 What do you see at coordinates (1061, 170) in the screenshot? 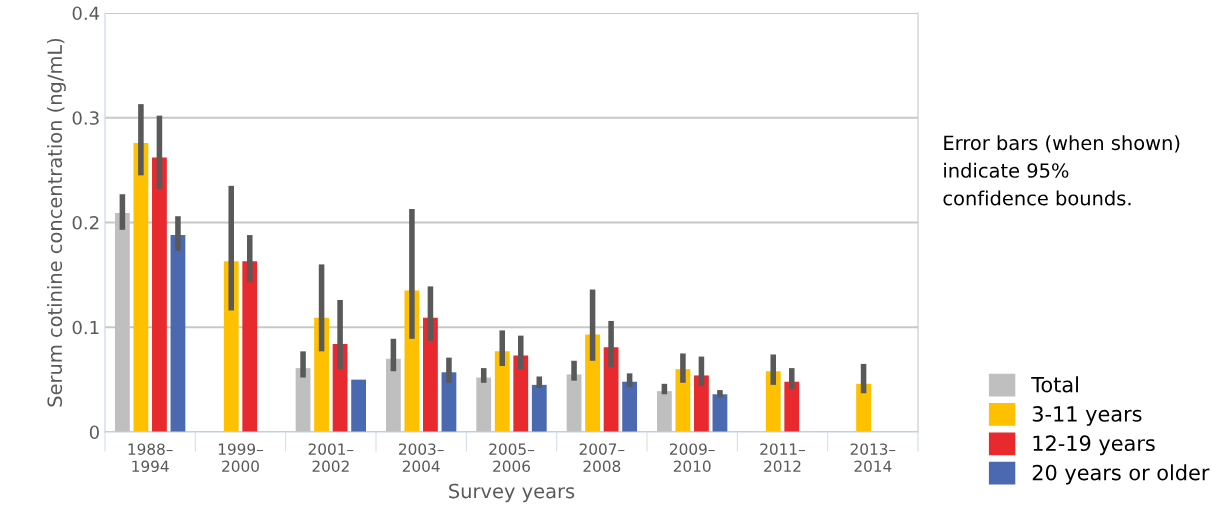
I see `text: Error bars (when shown) indicate 95% confidence bounds.` at bounding box center [1061, 170].